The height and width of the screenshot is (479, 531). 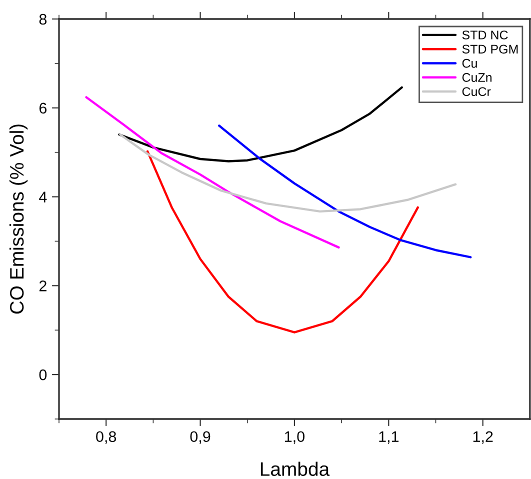 I want to click on y-tick-label: 6, so click(x=43, y=108).